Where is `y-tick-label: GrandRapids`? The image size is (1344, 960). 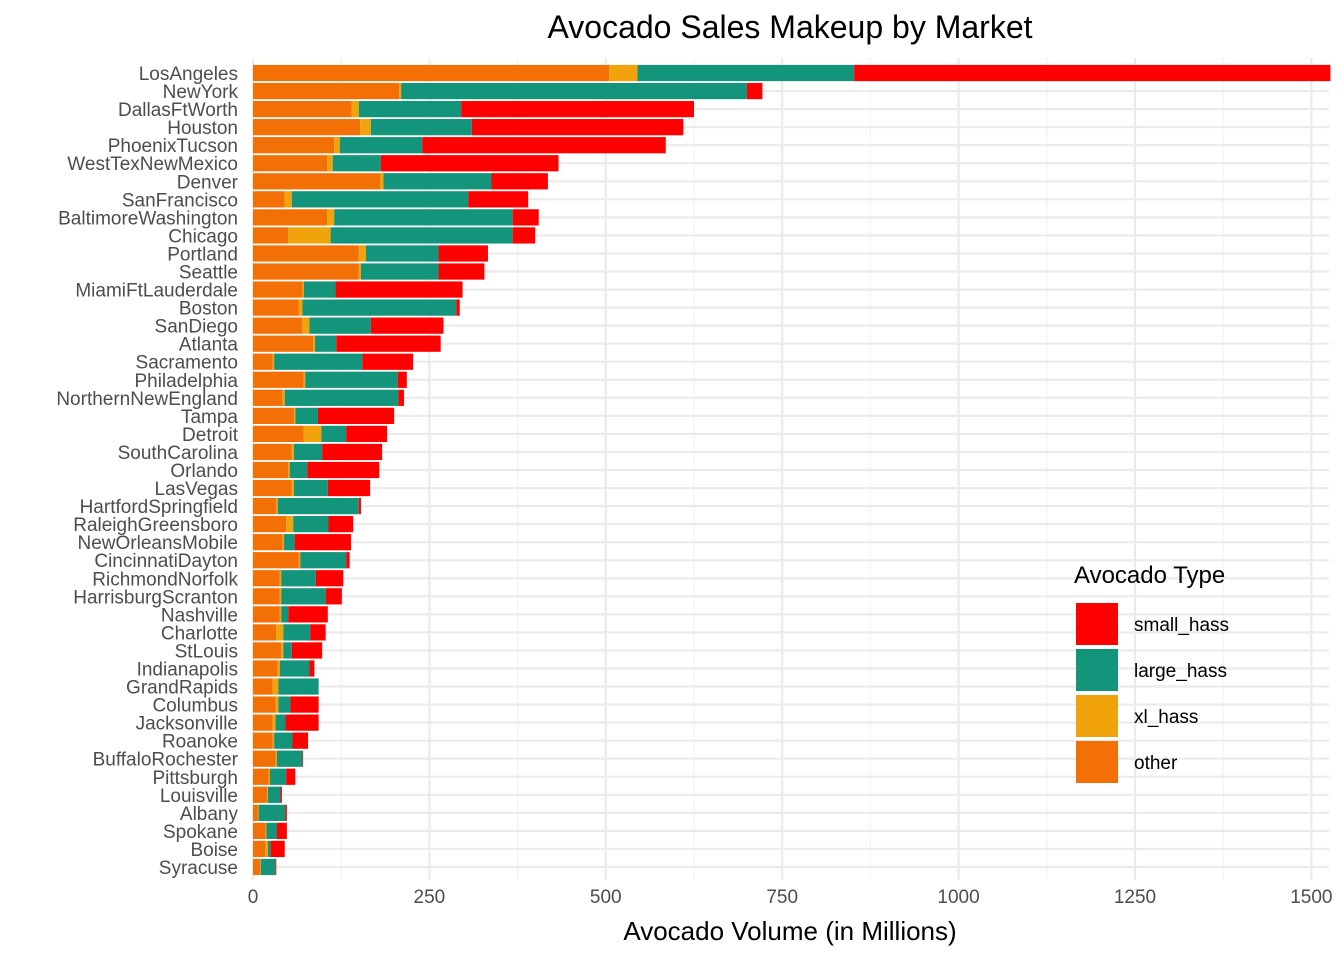 y-tick-label: GrandRapids is located at coordinates (182, 688).